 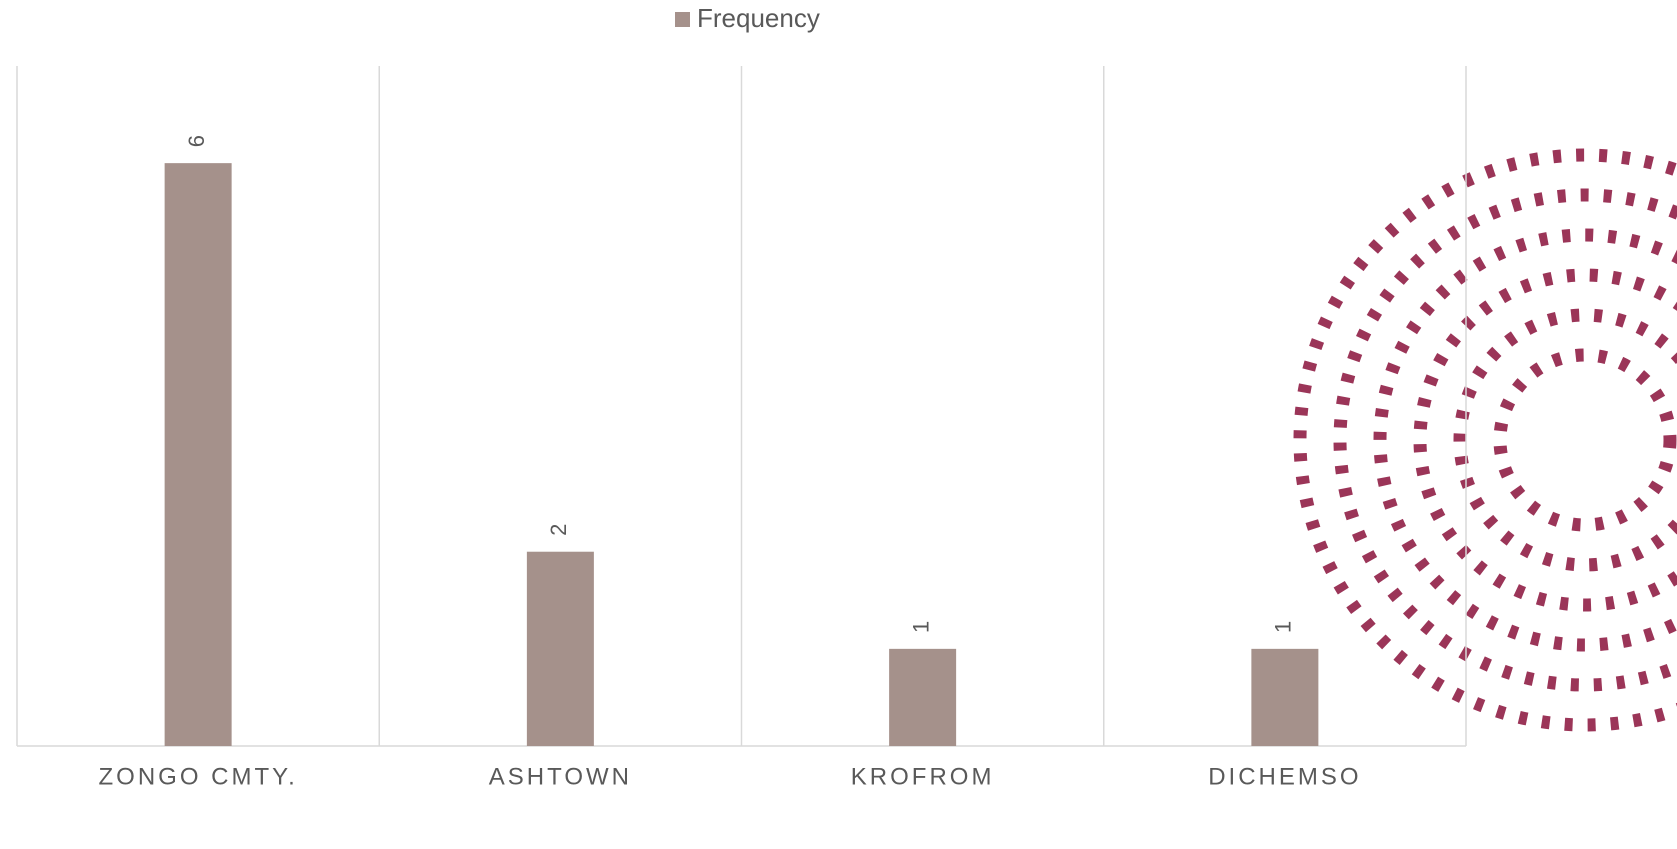 I want to click on x-tick-label: ASHTOWN, so click(x=560, y=776).